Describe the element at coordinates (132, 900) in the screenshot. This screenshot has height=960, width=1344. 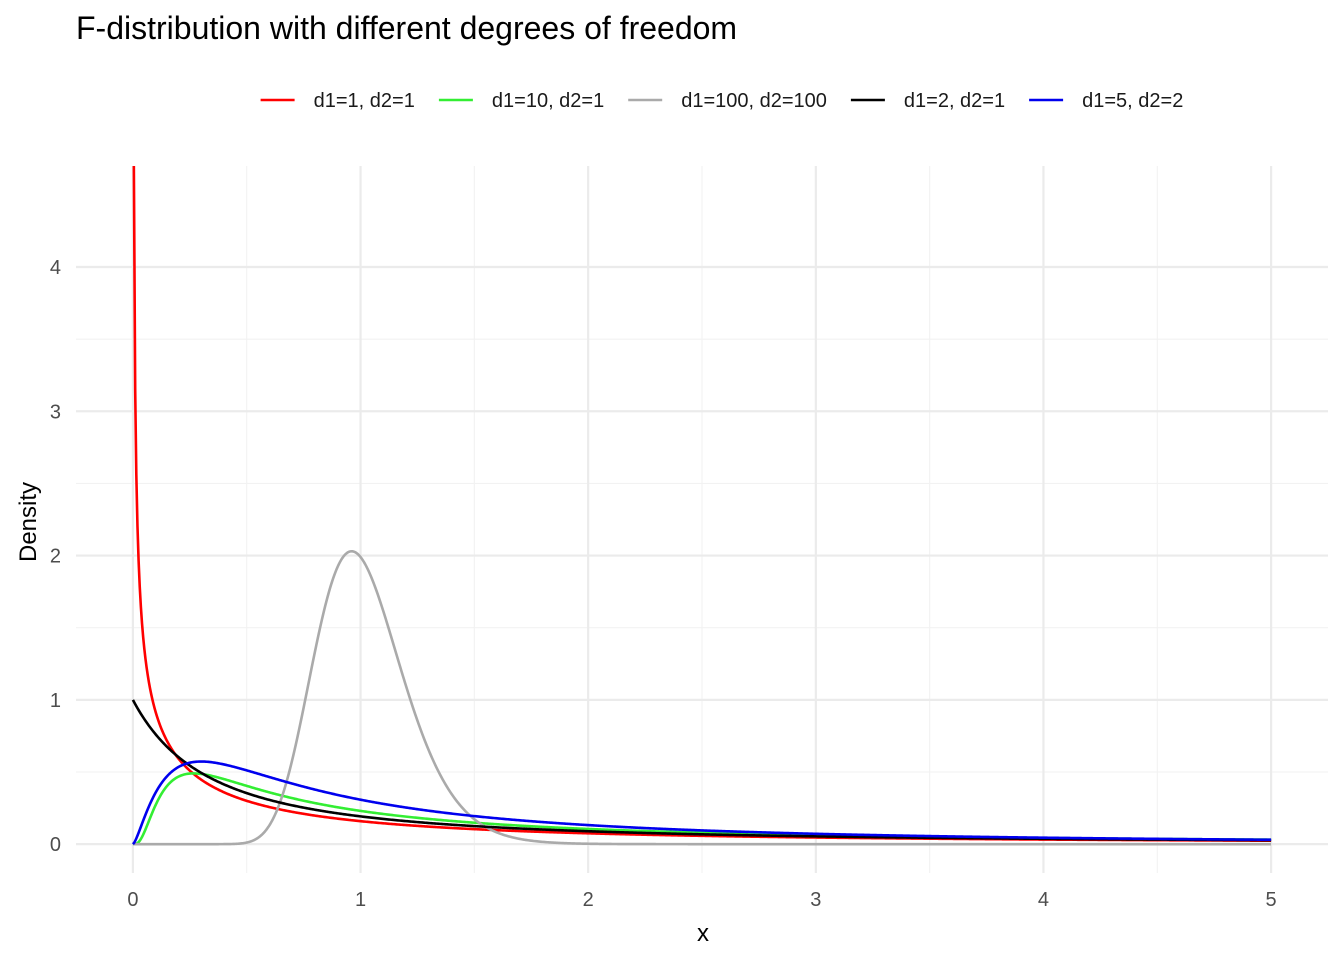
I see `x-tick-label: 0` at that location.